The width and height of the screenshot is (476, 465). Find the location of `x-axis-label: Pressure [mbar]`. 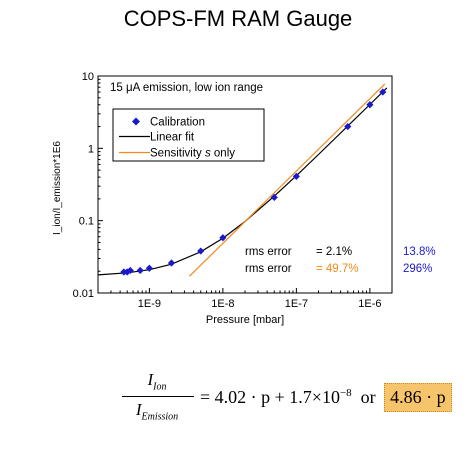

x-axis-label: Pressure [mbar] is located at coordinates (245, 320).